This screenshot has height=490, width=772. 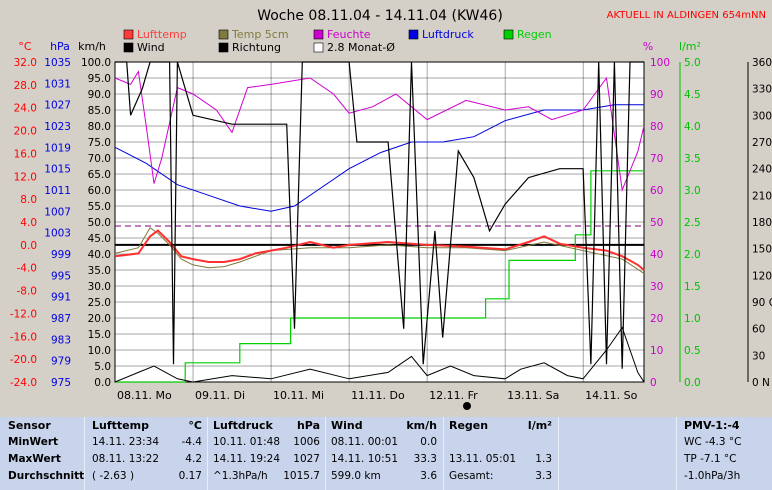 What do you see at coordinates (543, 459) in the screenshot?
I see `table-cell-r-val: 1.3` at bounding box center [543, 459].